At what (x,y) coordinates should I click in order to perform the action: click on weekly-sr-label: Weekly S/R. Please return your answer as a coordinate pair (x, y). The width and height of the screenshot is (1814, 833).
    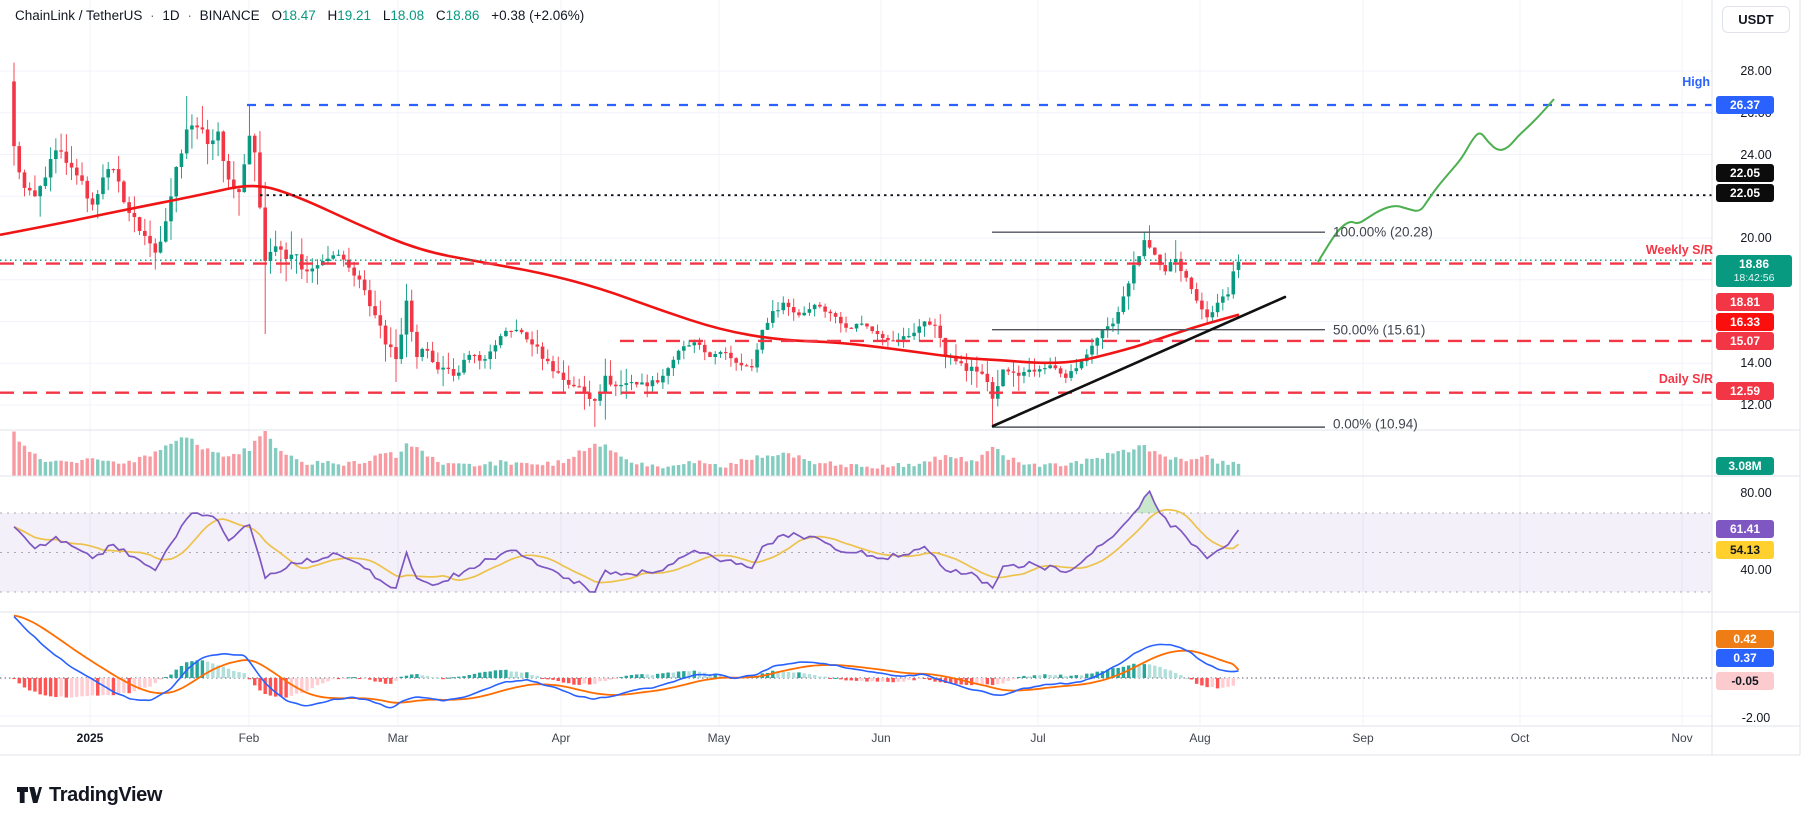
    Looking at the image, I should click on (1679, 250).